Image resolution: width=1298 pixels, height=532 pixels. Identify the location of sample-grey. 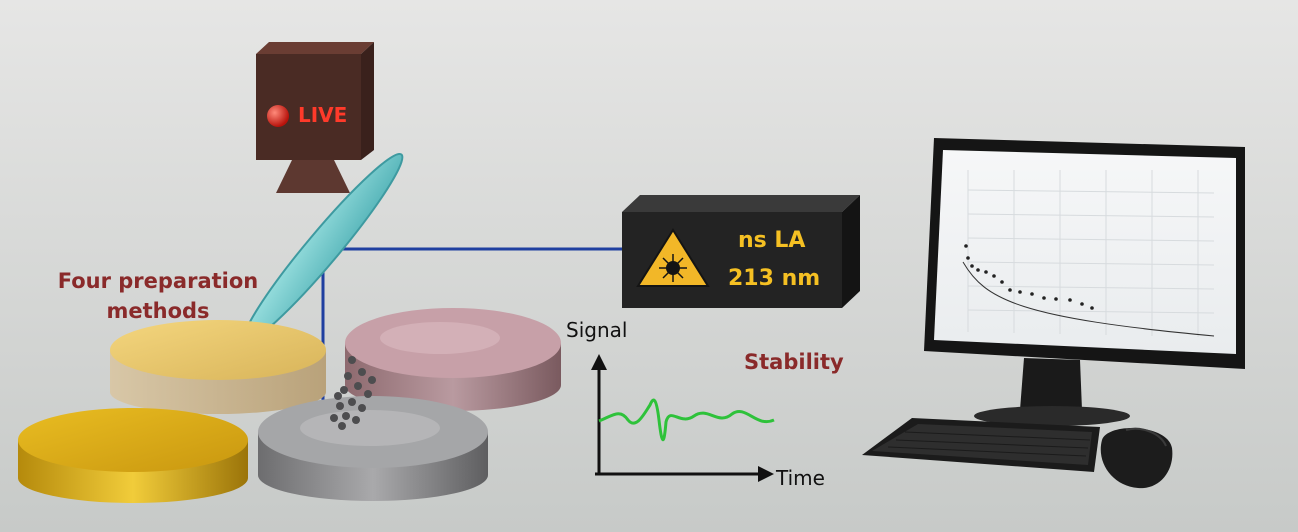
(373, 448).